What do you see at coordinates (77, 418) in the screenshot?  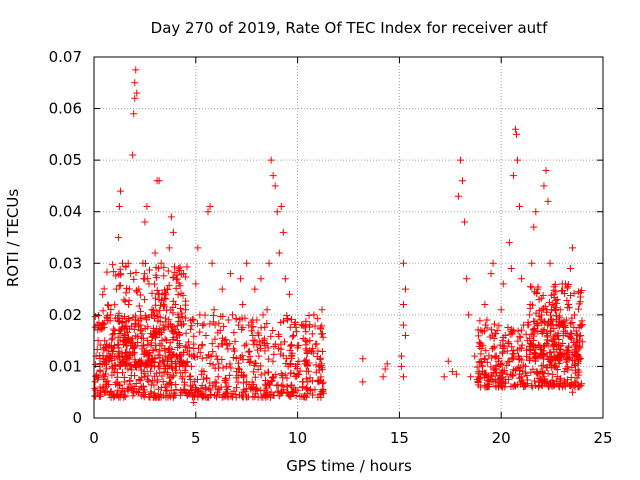 I see `y-tick-label: 0` at bounding box center [77, 418].